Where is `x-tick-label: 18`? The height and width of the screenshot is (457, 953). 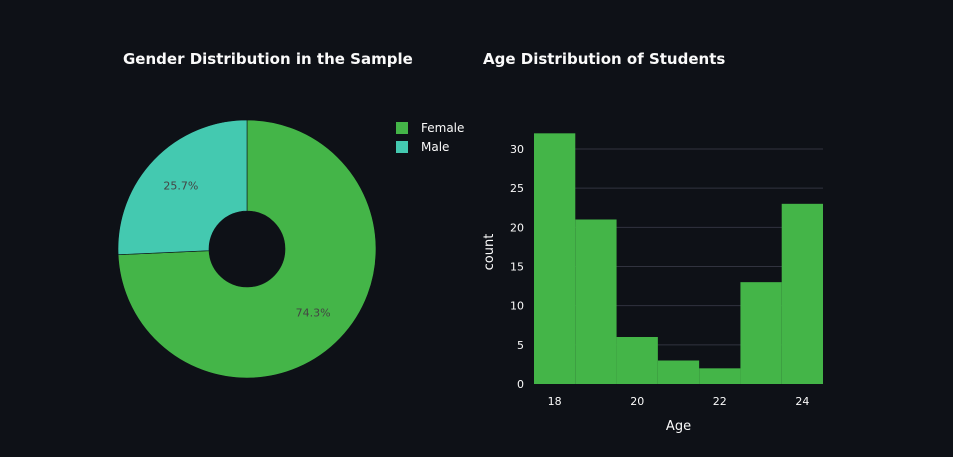
x-tick-label: 18 is located at coordinates (555, 401).